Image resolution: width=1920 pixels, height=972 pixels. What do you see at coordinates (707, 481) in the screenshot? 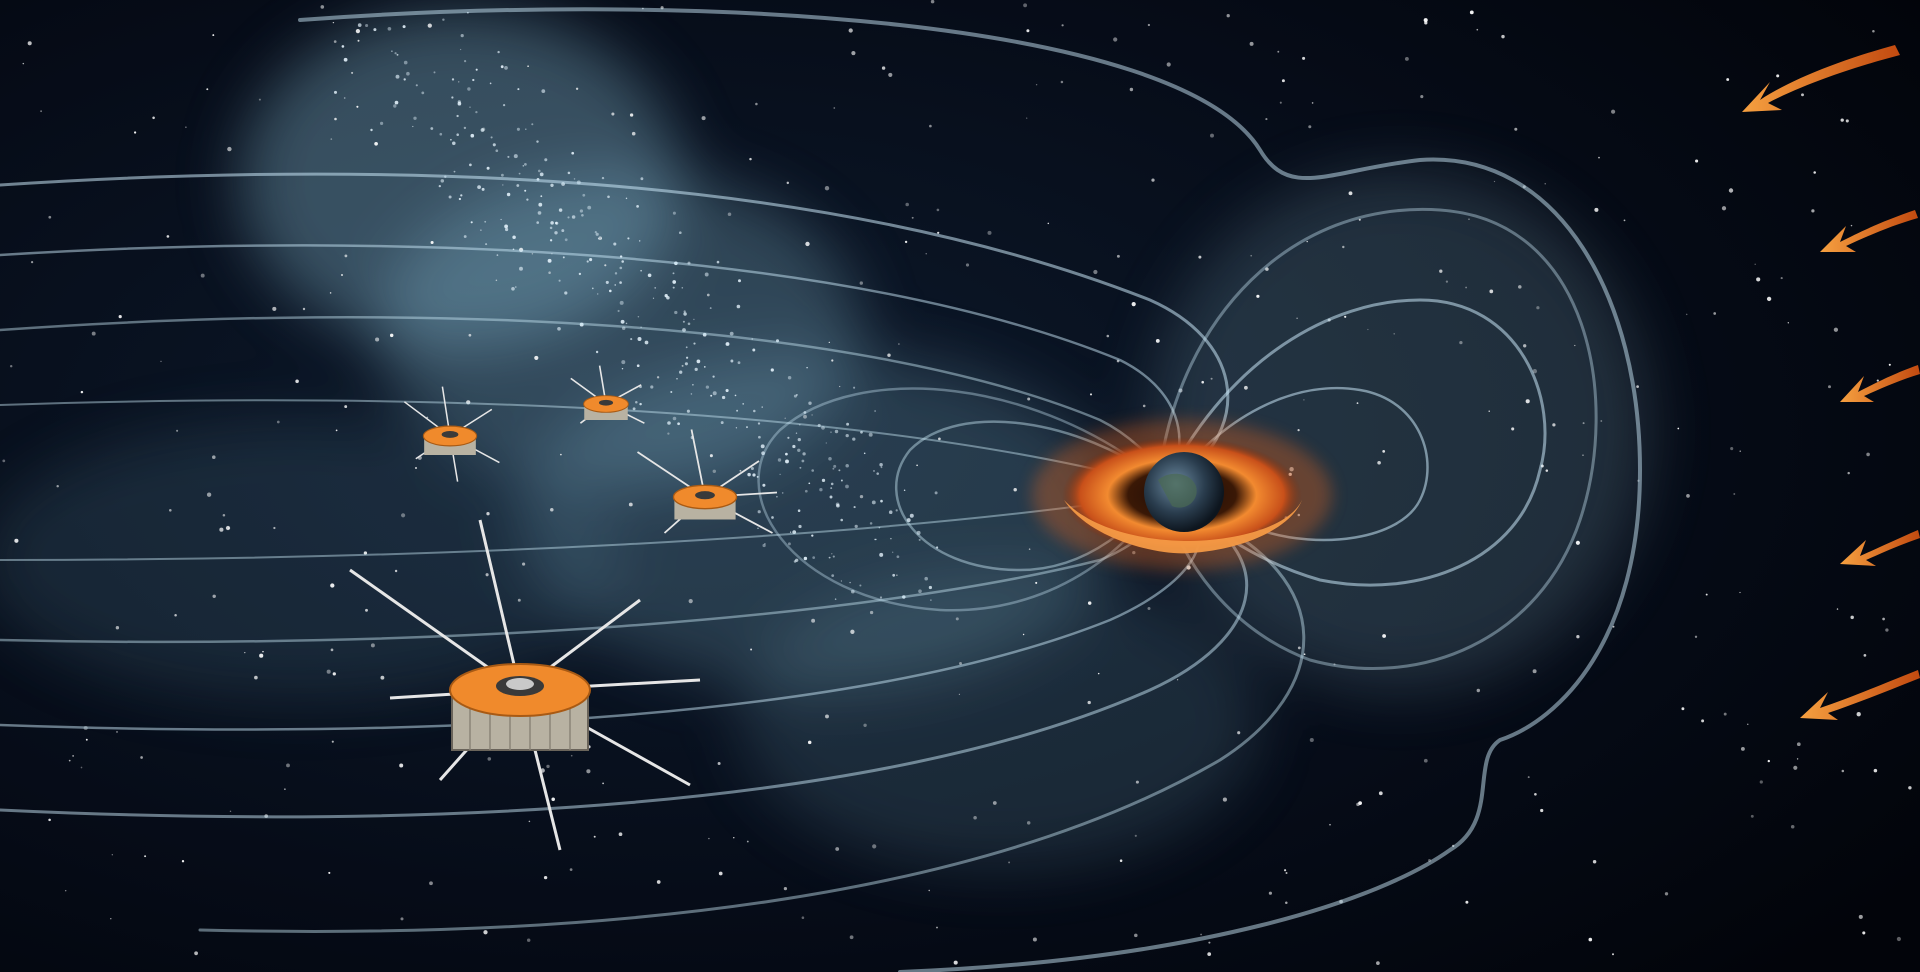
I see `spacecraft` at bounding box center [707, 481].